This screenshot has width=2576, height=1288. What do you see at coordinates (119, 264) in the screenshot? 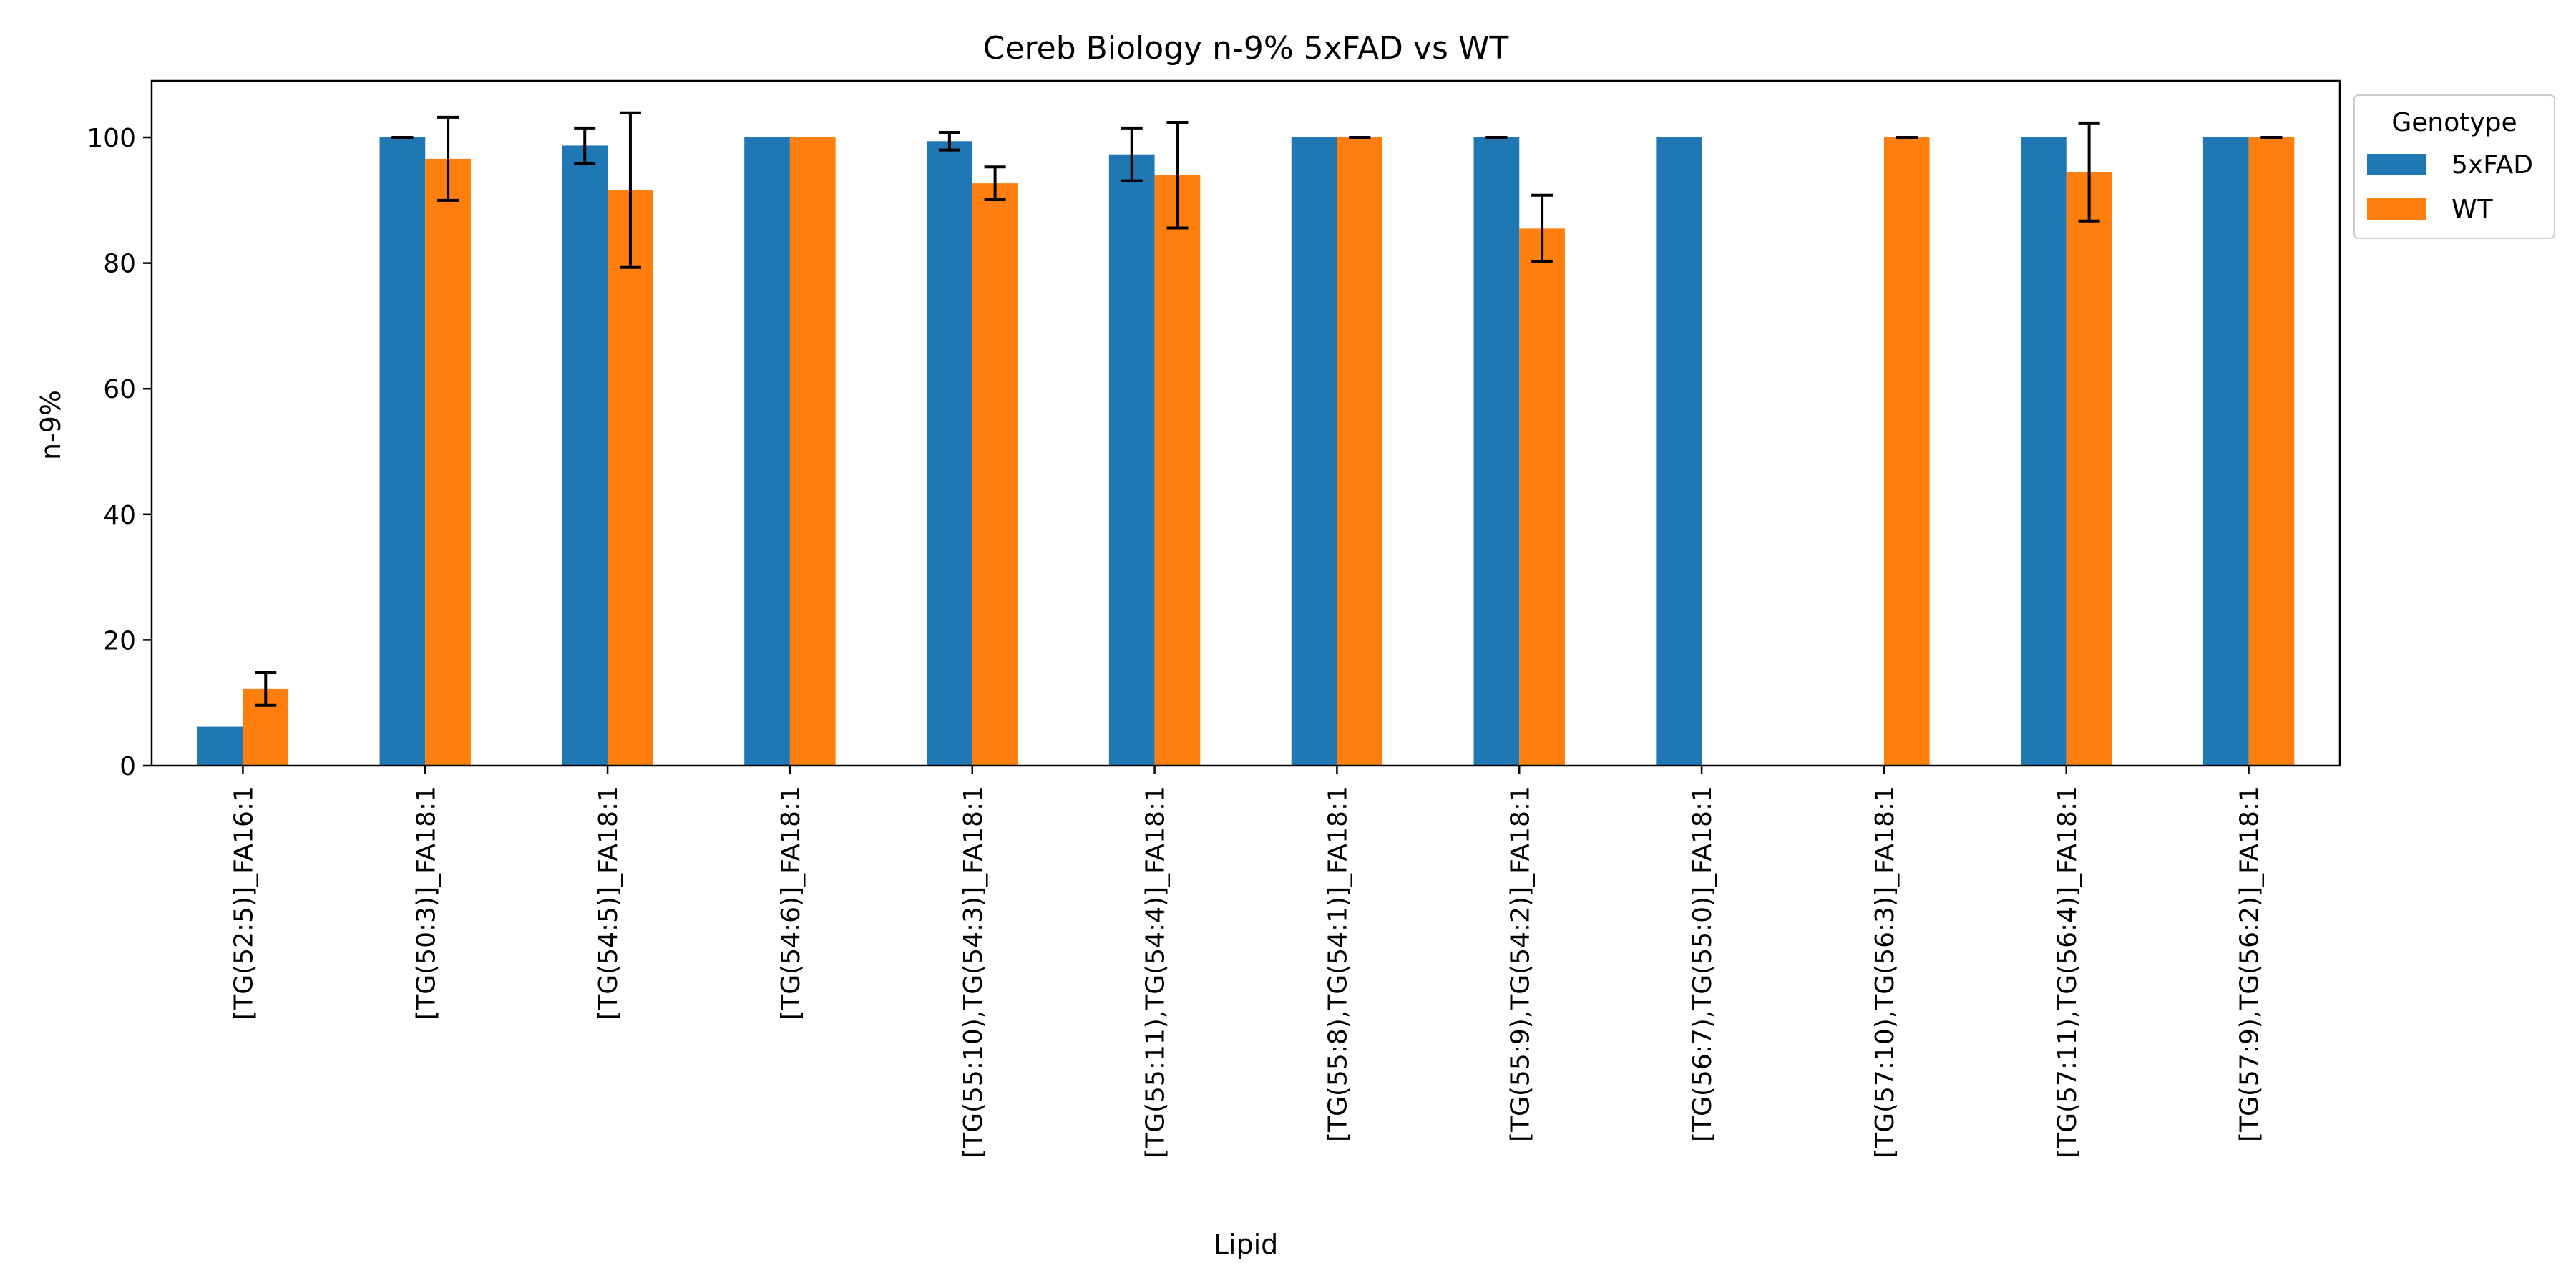
I see `y-tick-label: 80` at bounding box center [119, 264].